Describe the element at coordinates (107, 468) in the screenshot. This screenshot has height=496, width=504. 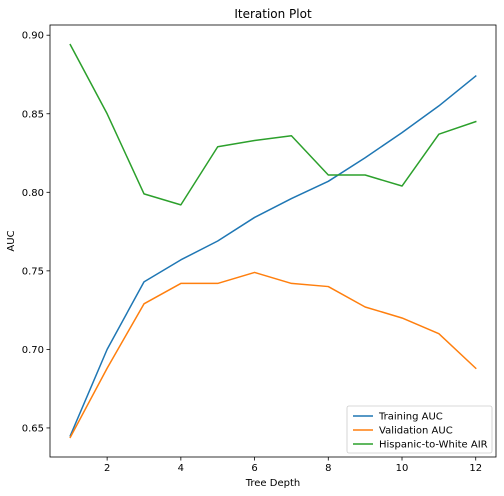
I see `x-tick-label: 2` at that location.